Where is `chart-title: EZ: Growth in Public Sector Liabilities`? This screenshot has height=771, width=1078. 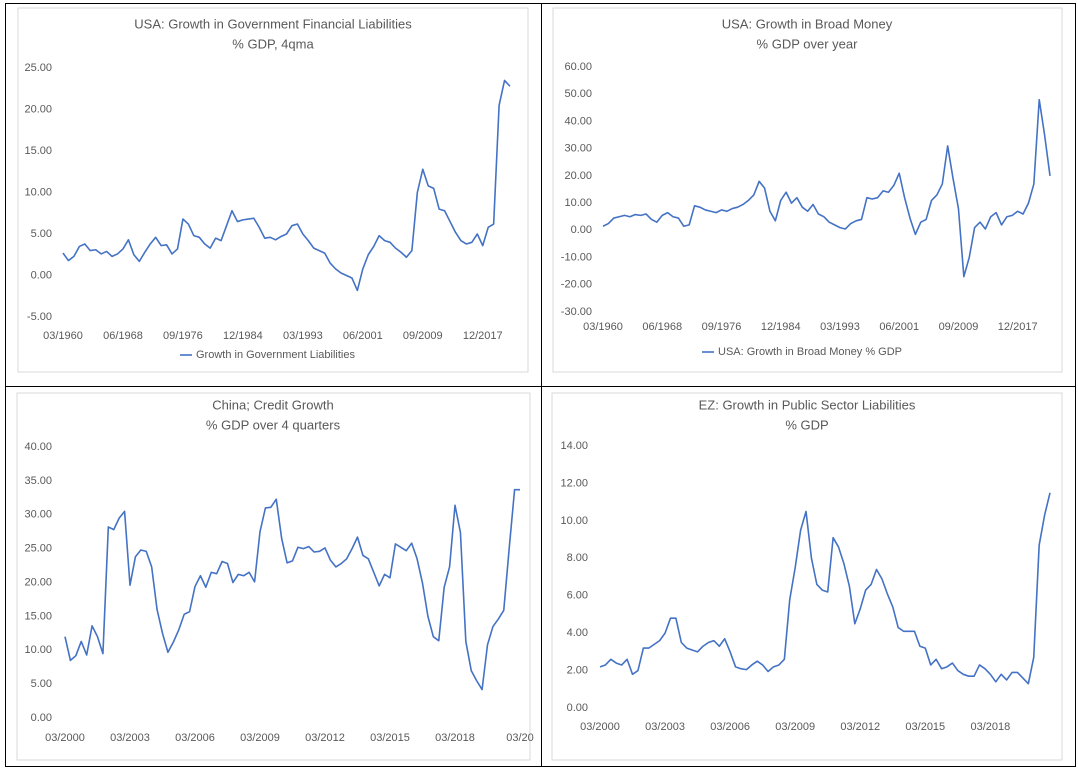
chart-title: EZ: Growth in Public Sector Liabilities is located at coordinates (807, 404).